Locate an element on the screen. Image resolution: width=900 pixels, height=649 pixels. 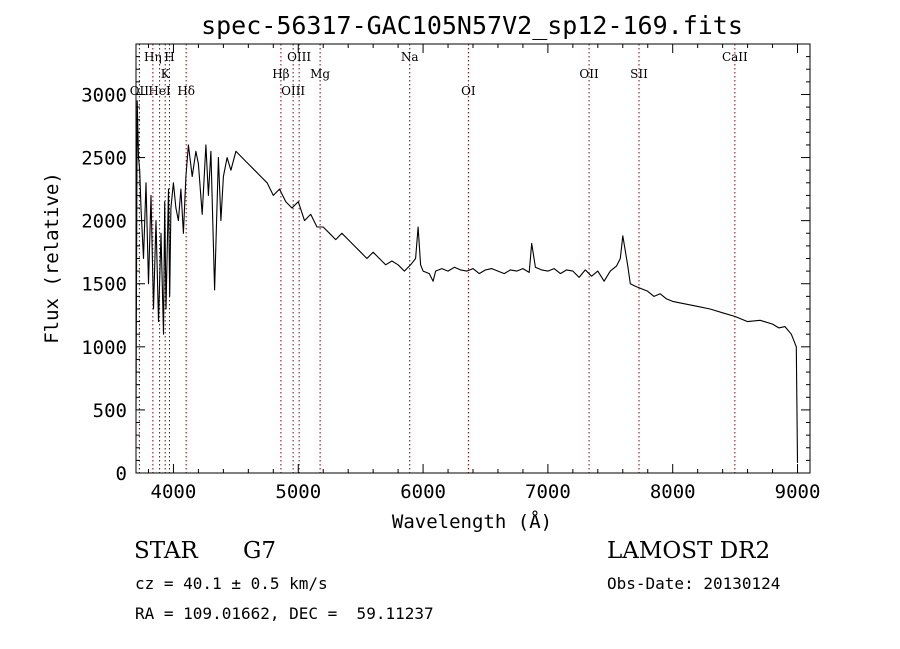
redshift-text: cz = 40.1 ± 0.5 km/s is located at coordinates (231, 583).